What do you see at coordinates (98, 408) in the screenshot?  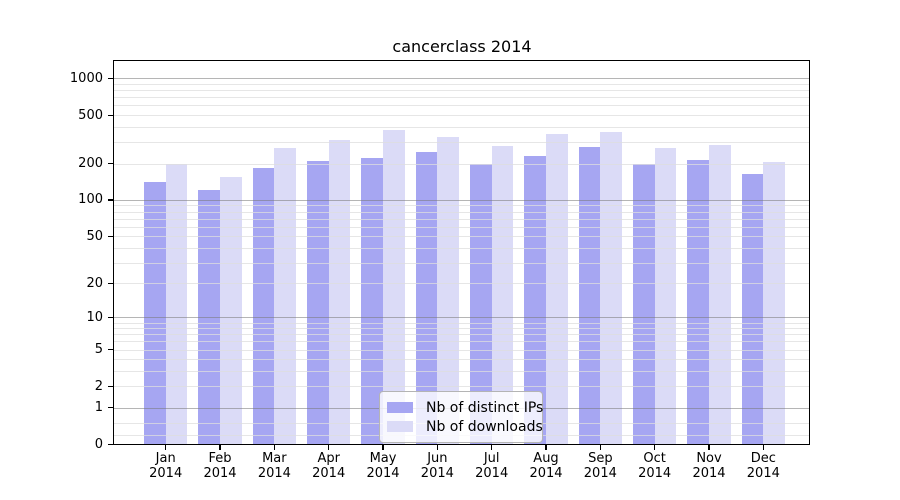 I see `y-tick-label: 1` at bounding box center [98, 408].